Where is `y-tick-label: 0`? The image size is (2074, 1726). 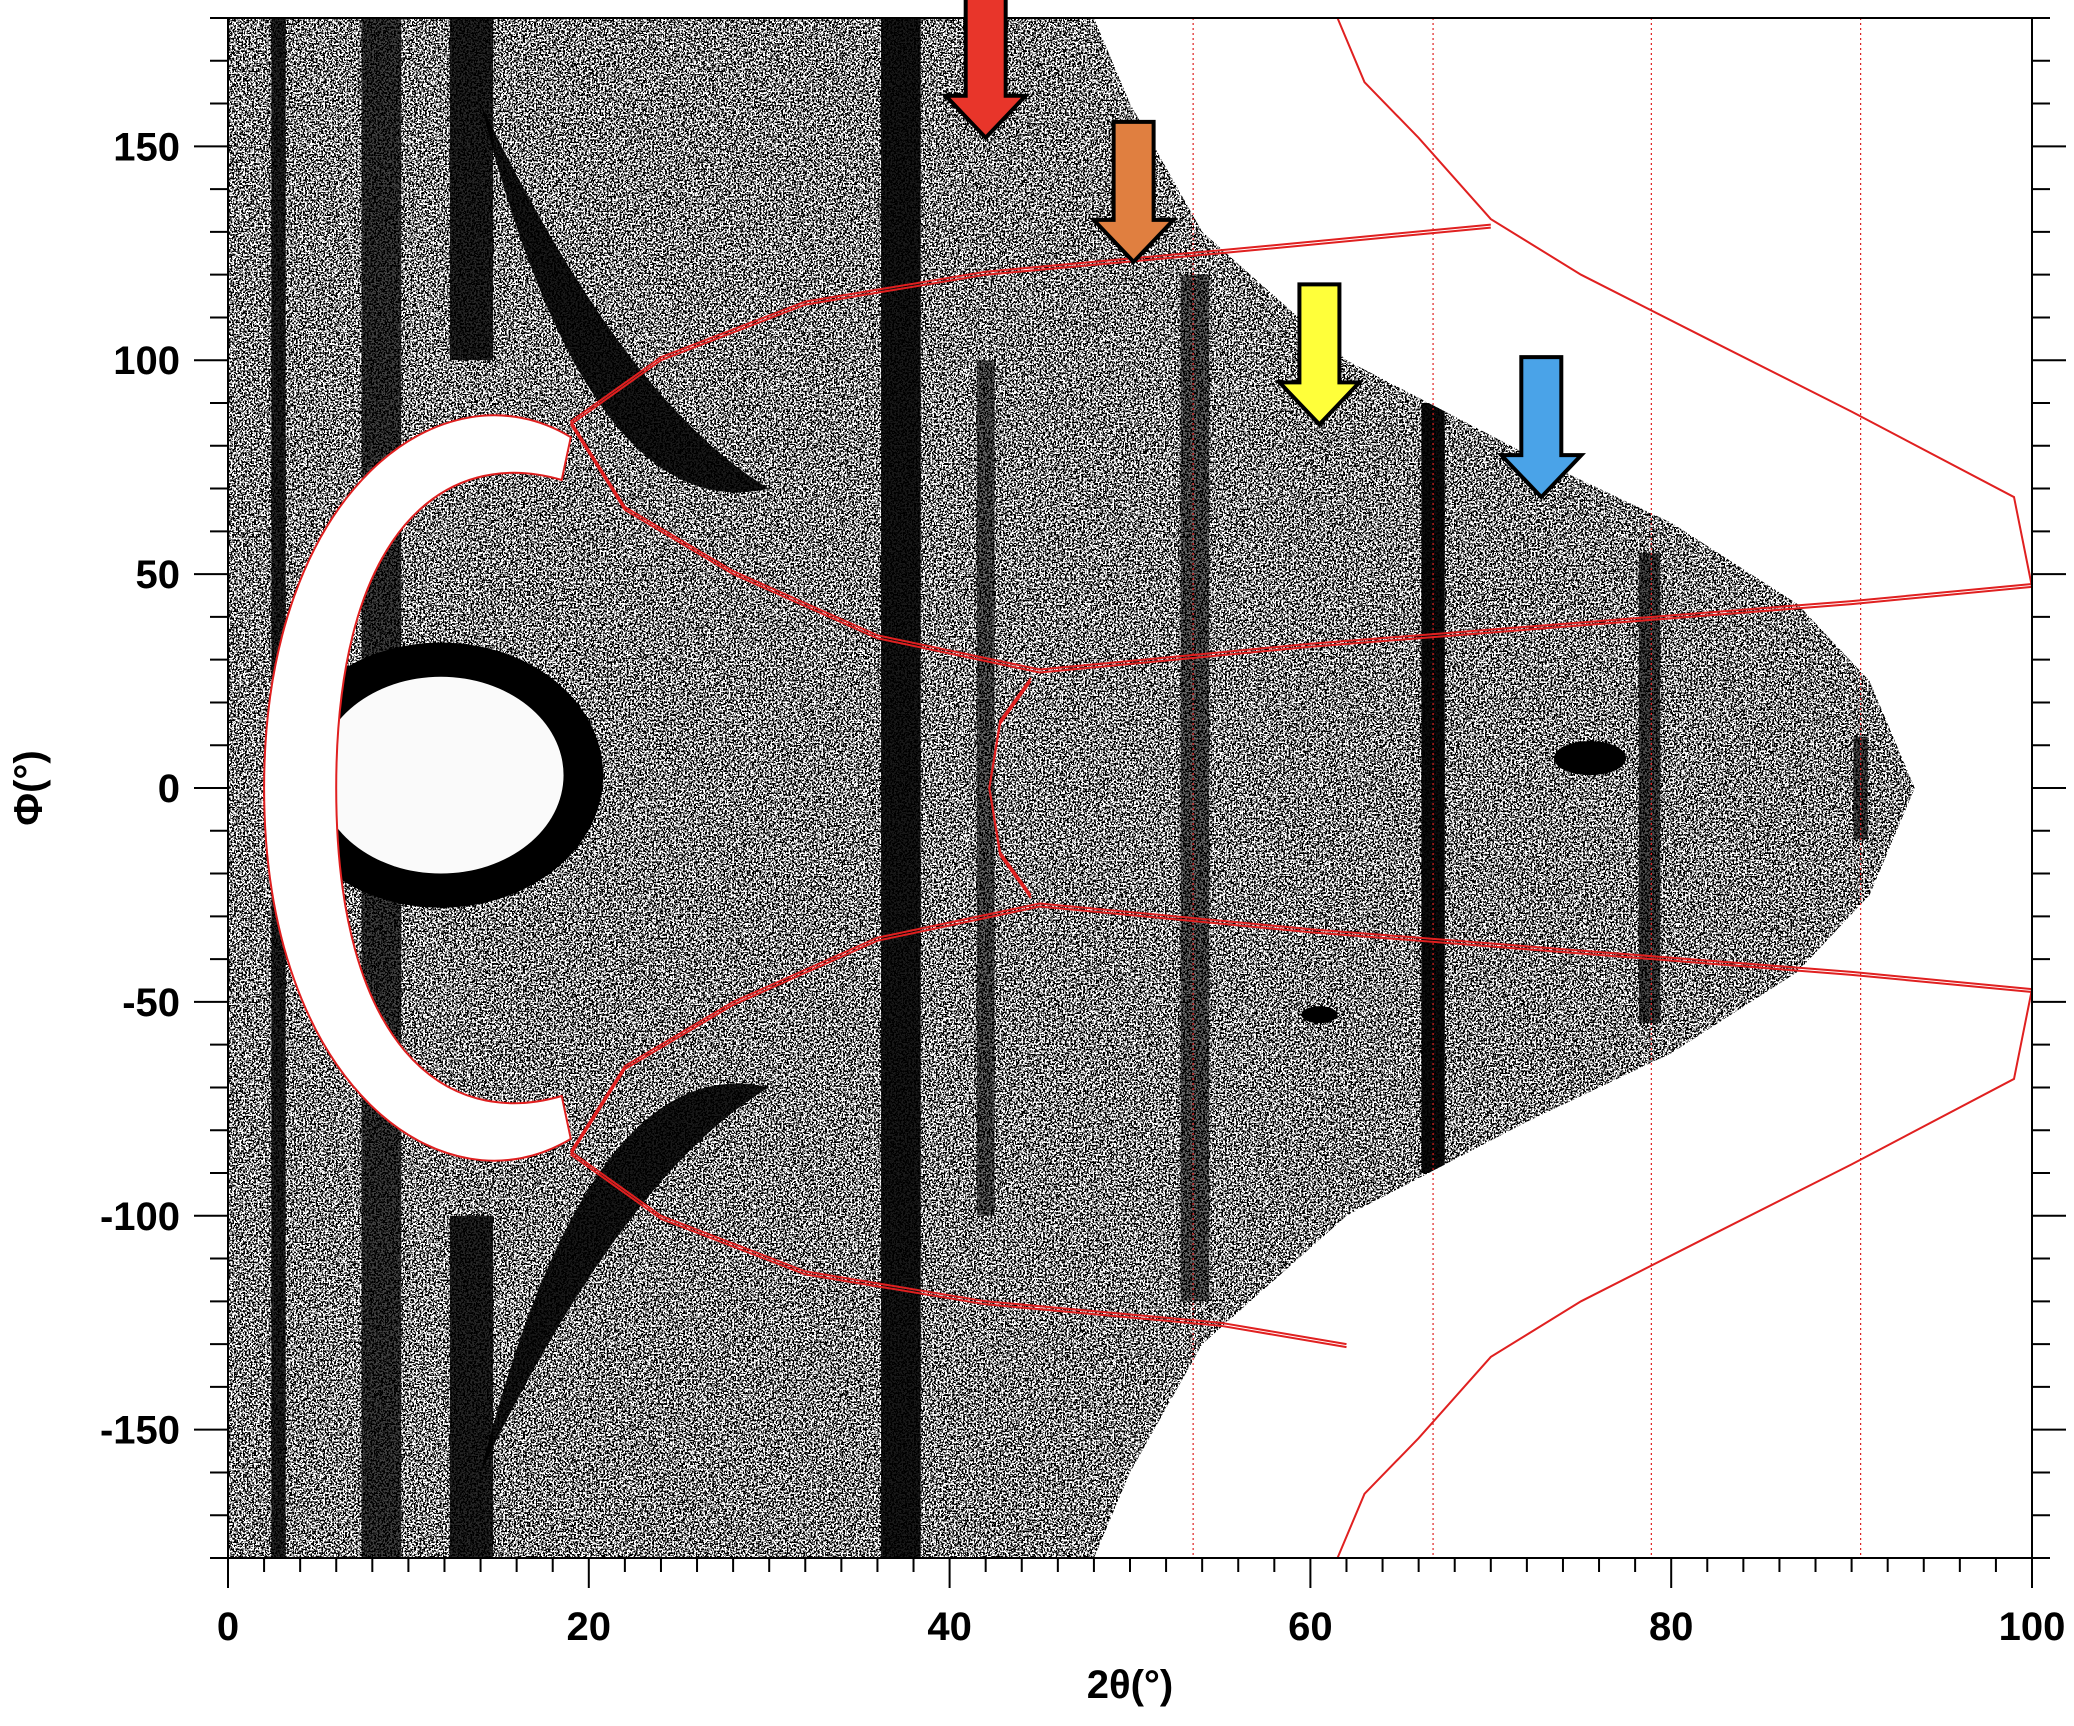
y-tick-label: 0 is located at coordinates (169, 789).